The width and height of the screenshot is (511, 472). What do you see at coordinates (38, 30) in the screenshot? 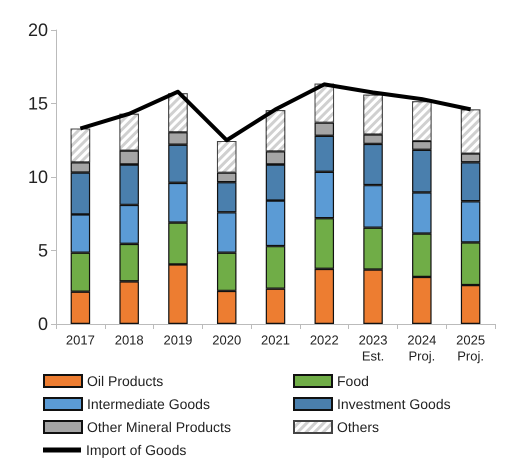
I see `y-tick-label: 20` at bounding box center [38, 30].